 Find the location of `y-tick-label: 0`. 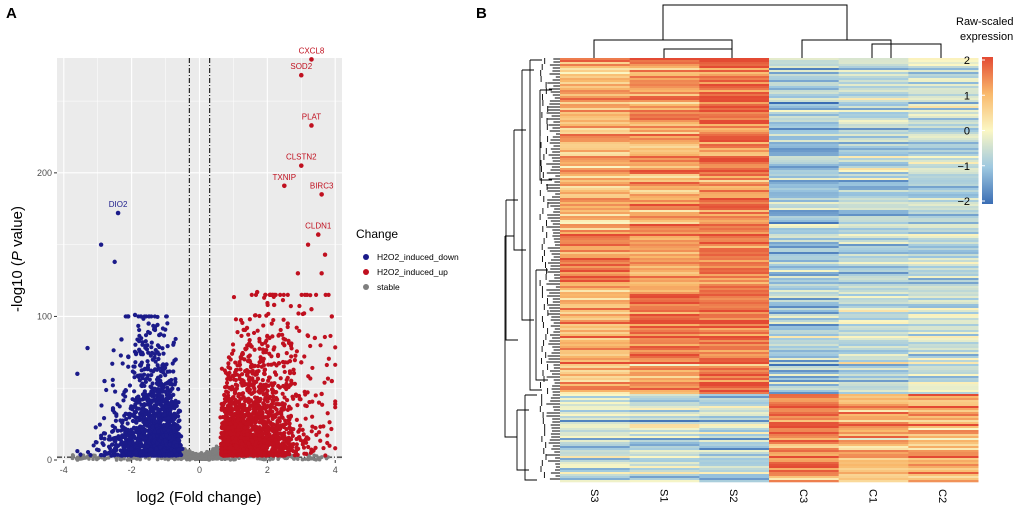

y-tick-label: 0 is located at coordinates (49, 460).